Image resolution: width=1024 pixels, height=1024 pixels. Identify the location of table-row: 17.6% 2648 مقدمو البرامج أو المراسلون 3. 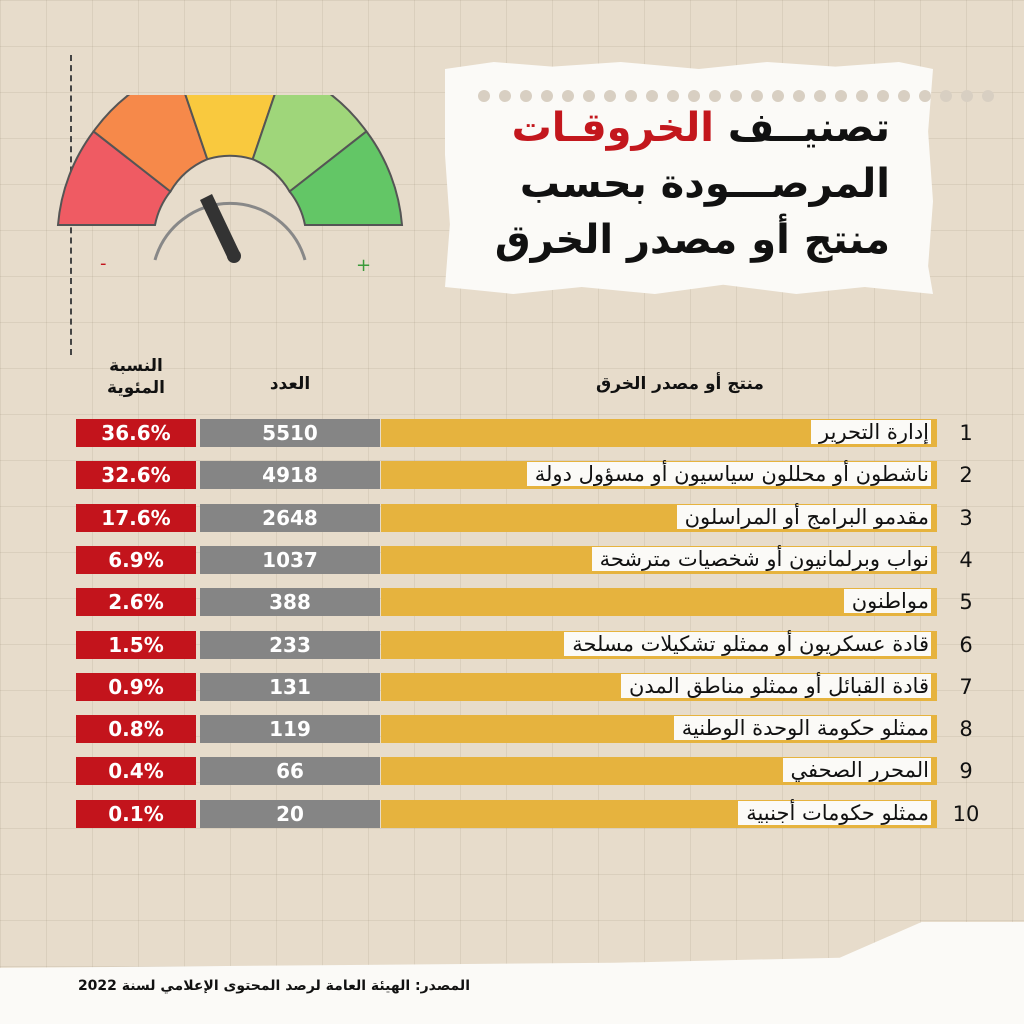
(531, 518).